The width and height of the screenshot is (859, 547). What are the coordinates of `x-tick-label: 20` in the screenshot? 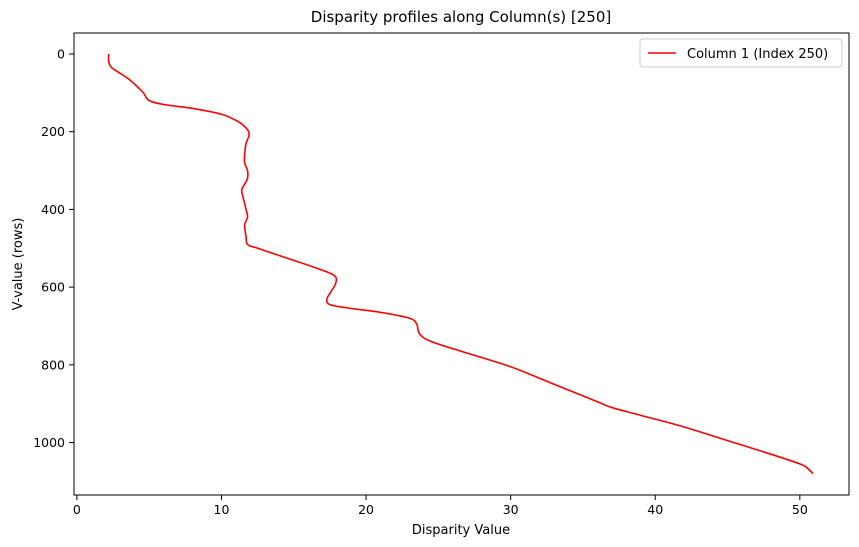 It's located at (366, 509).